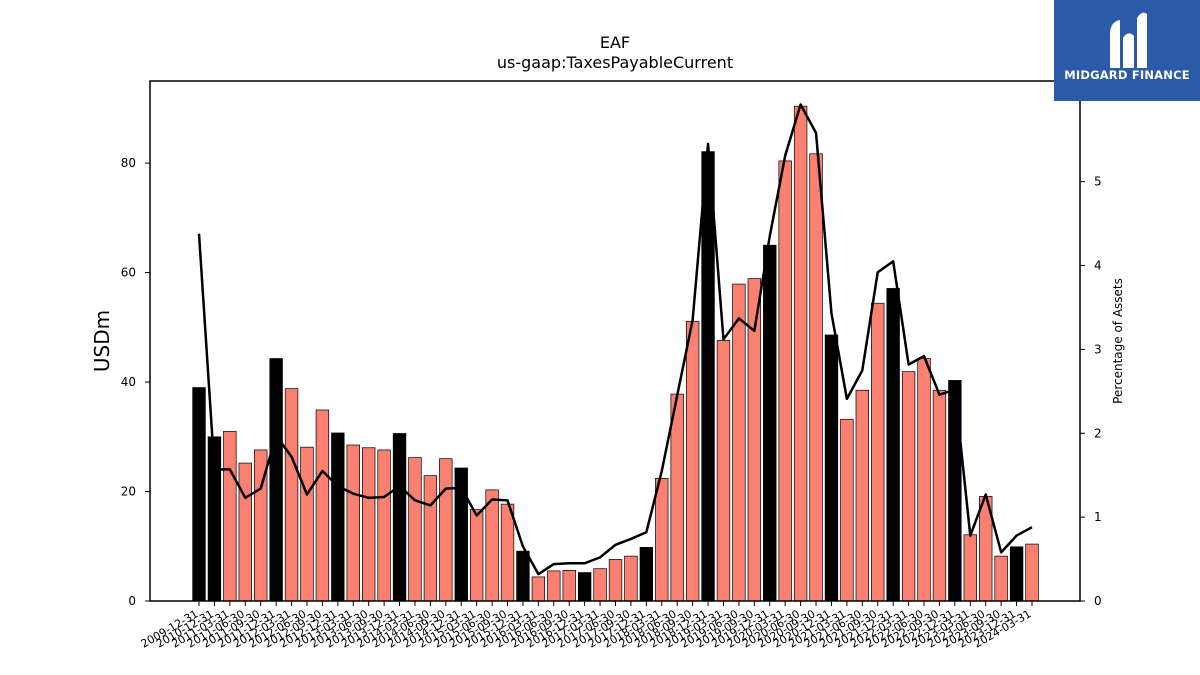 Image resolution: width=1200 pixels, height=675 pixels. Describe the element at coordinates (128, 382) in the screenshot. I see `y-tick-label: 40` at that location.